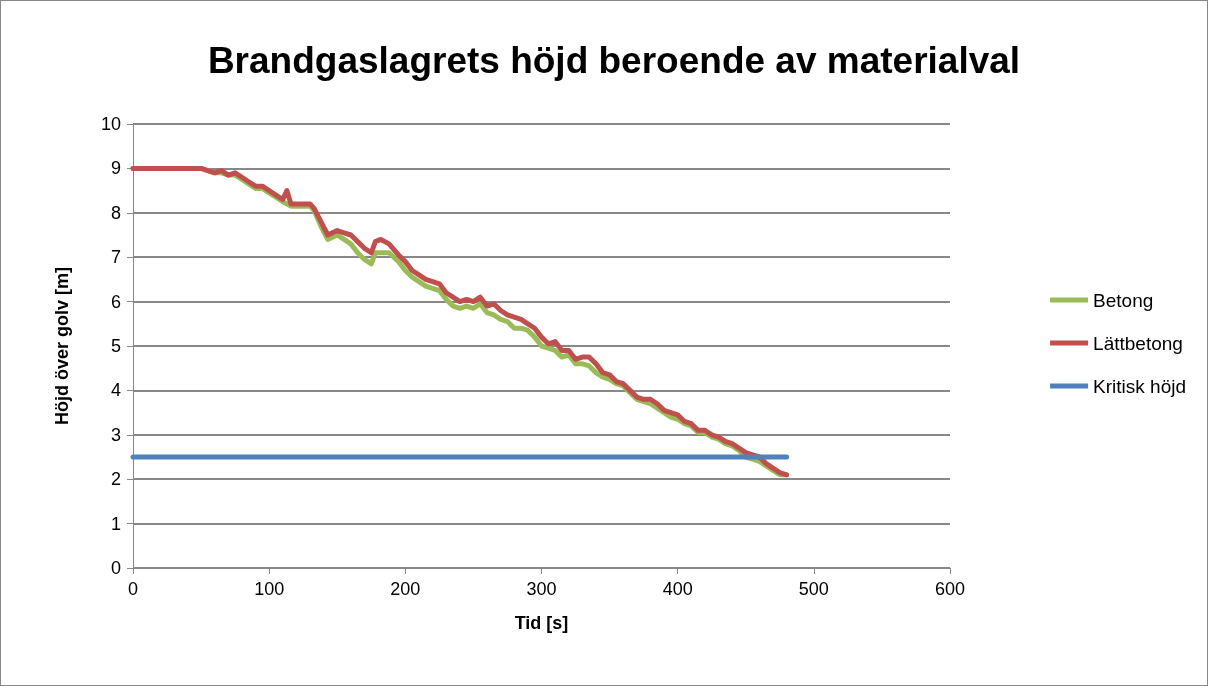 The height and width of the screenshot is (686, 1208). I want to click on x-tick-label: 300, so click(541, 589).